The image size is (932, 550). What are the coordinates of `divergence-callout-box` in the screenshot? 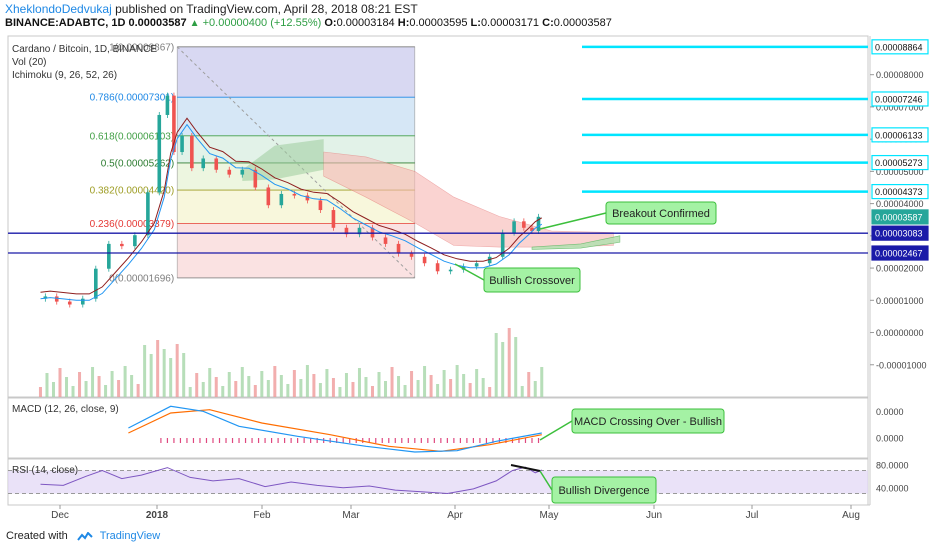 It's located at (604, 490).